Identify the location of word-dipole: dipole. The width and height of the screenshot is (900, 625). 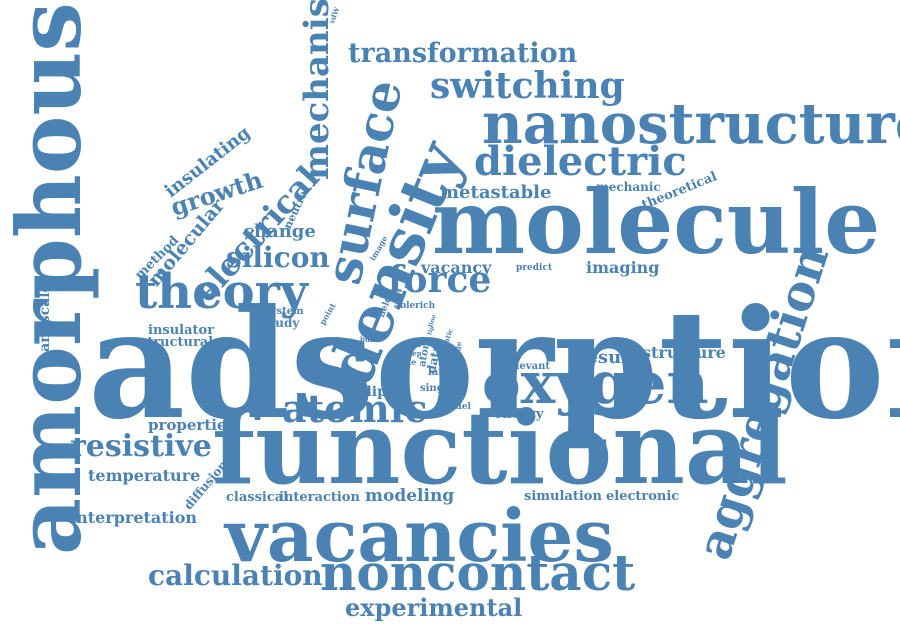
(386, 392).